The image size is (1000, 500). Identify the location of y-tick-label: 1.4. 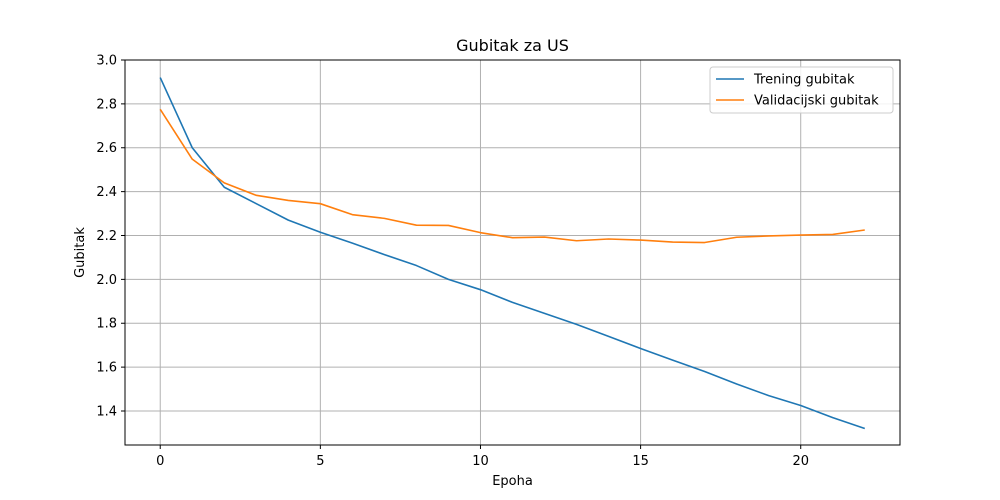
(106, 411).